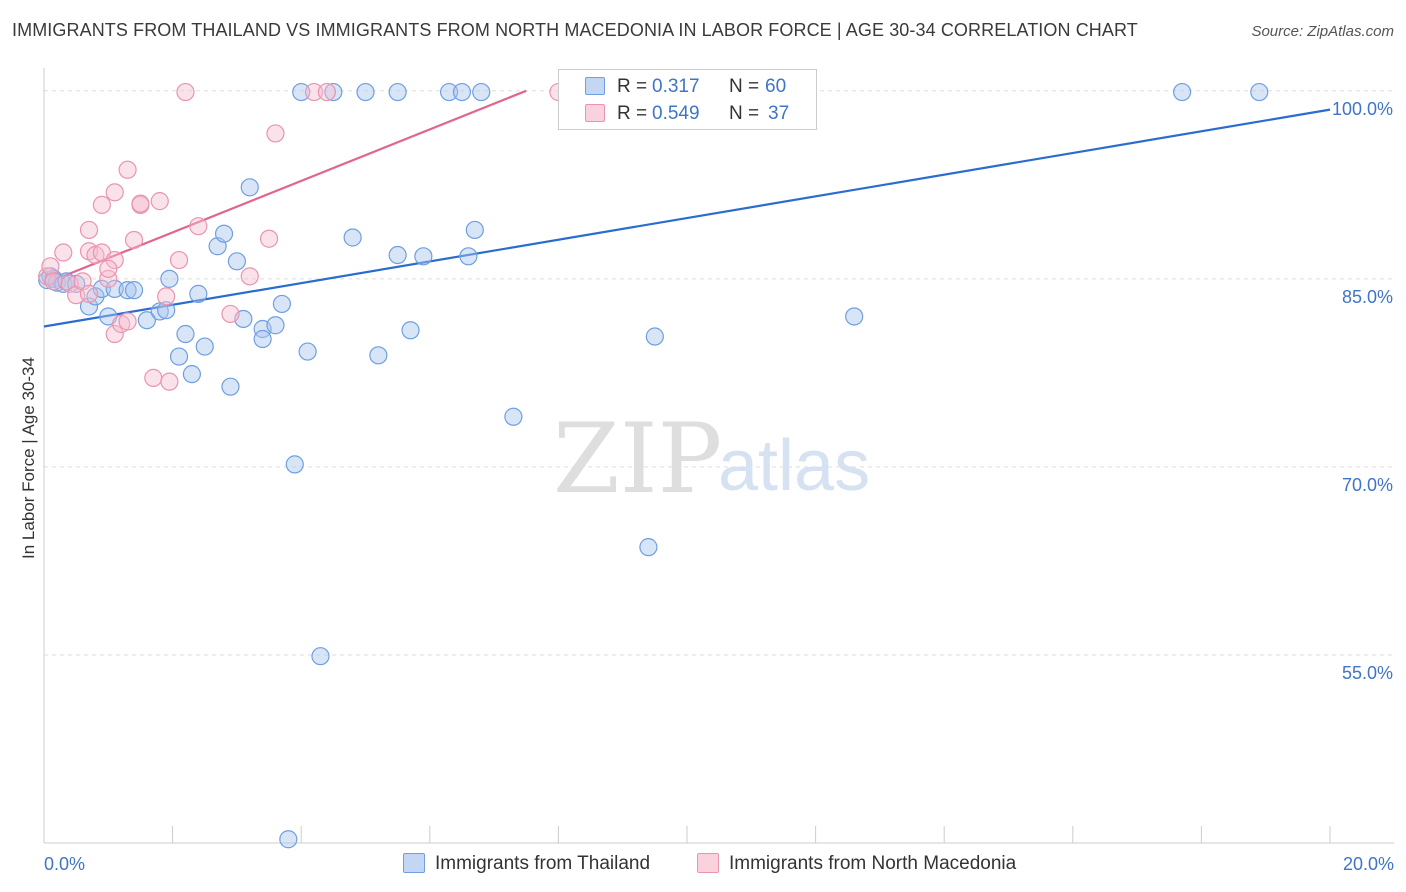 The width and height of the screenshot is (1406, 892). I want to click on r-value-thailand: 0.317, so click(676, 86).